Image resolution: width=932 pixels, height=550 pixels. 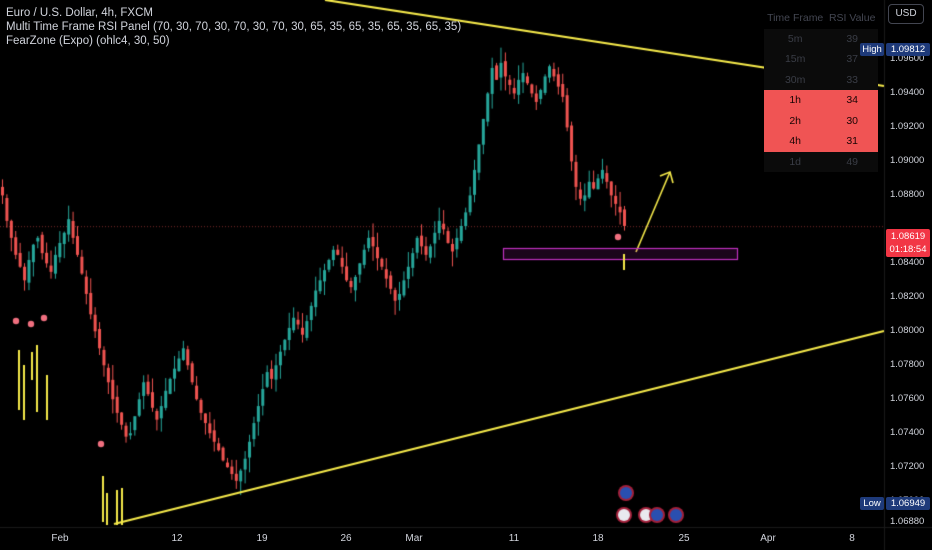 What do you see at coordinates (795, 79) in the screenshot?
I see `rsi-timeframe: 30m` at bounding box center [795, 79].